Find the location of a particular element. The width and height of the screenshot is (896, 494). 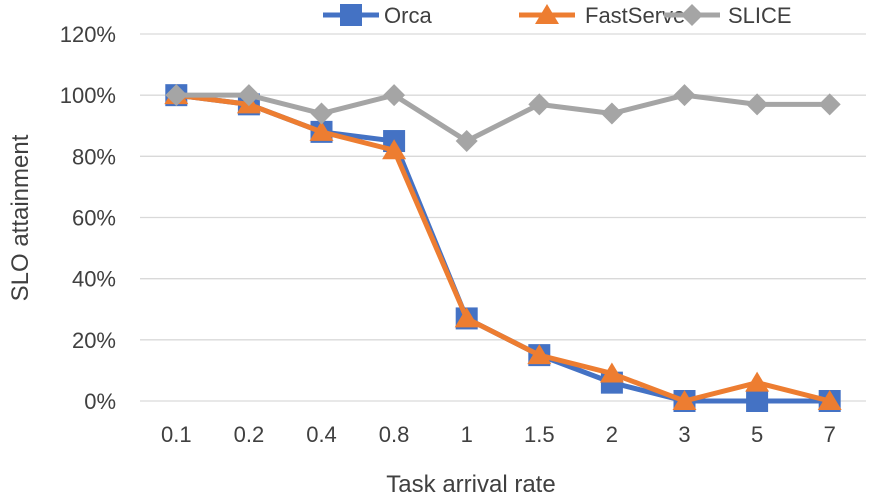

x-tick-label: 0.8 is located at coordinates (394, 434).